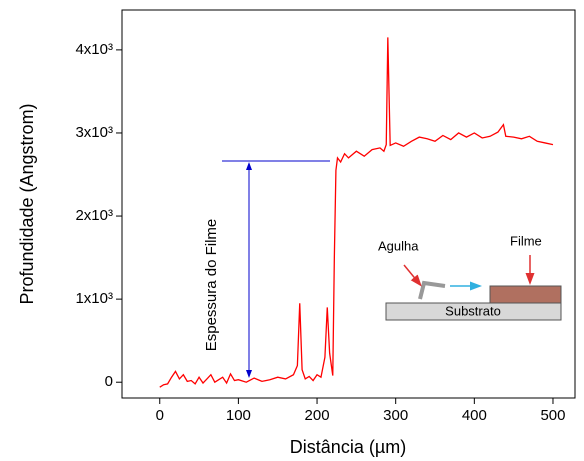 This screenshot has height=461, width=584. Describe the element at coordinates (412, 275) in the screenshot. I see `needle-arrow` at that location.